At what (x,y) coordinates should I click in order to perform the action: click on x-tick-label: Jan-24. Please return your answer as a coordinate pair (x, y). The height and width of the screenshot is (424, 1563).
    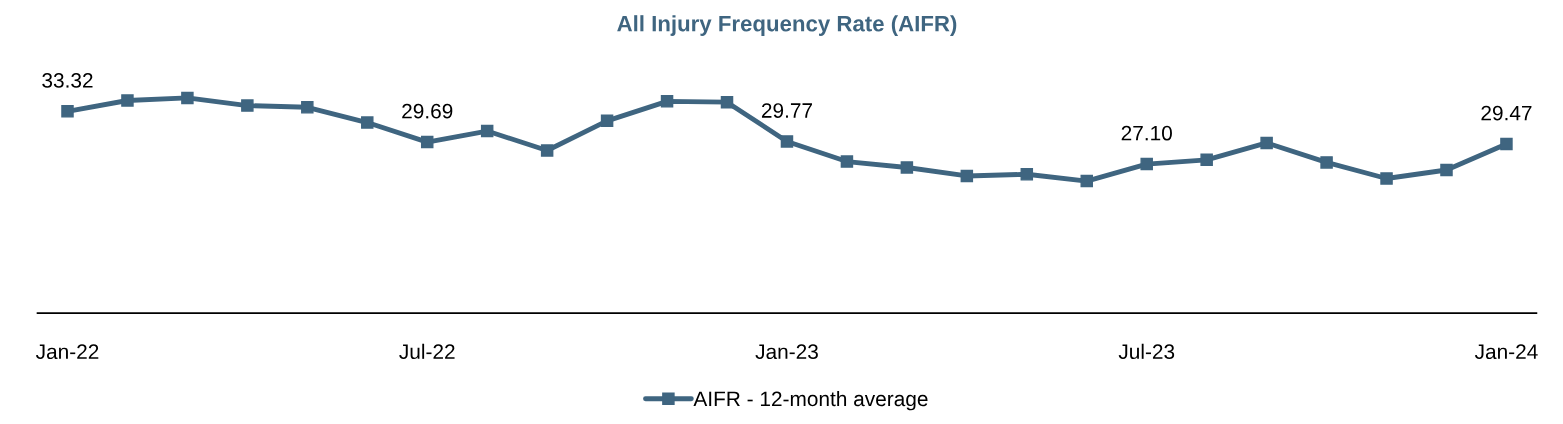
    Looking at the image, I should click on (1506, 352).